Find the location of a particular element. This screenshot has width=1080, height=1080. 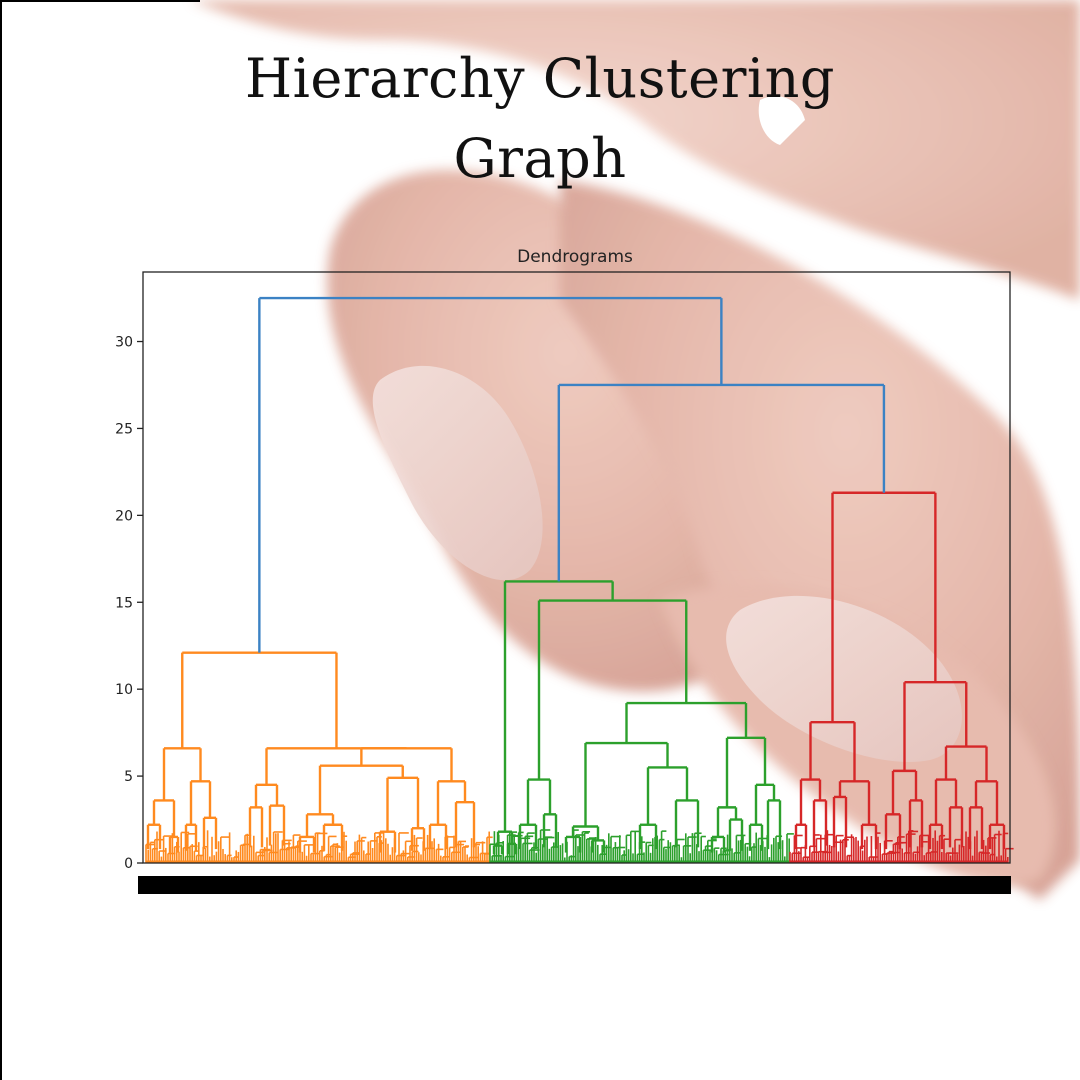

y-axis: 0 5 10 15 20 25 30 is located at coordinates (129, 603).